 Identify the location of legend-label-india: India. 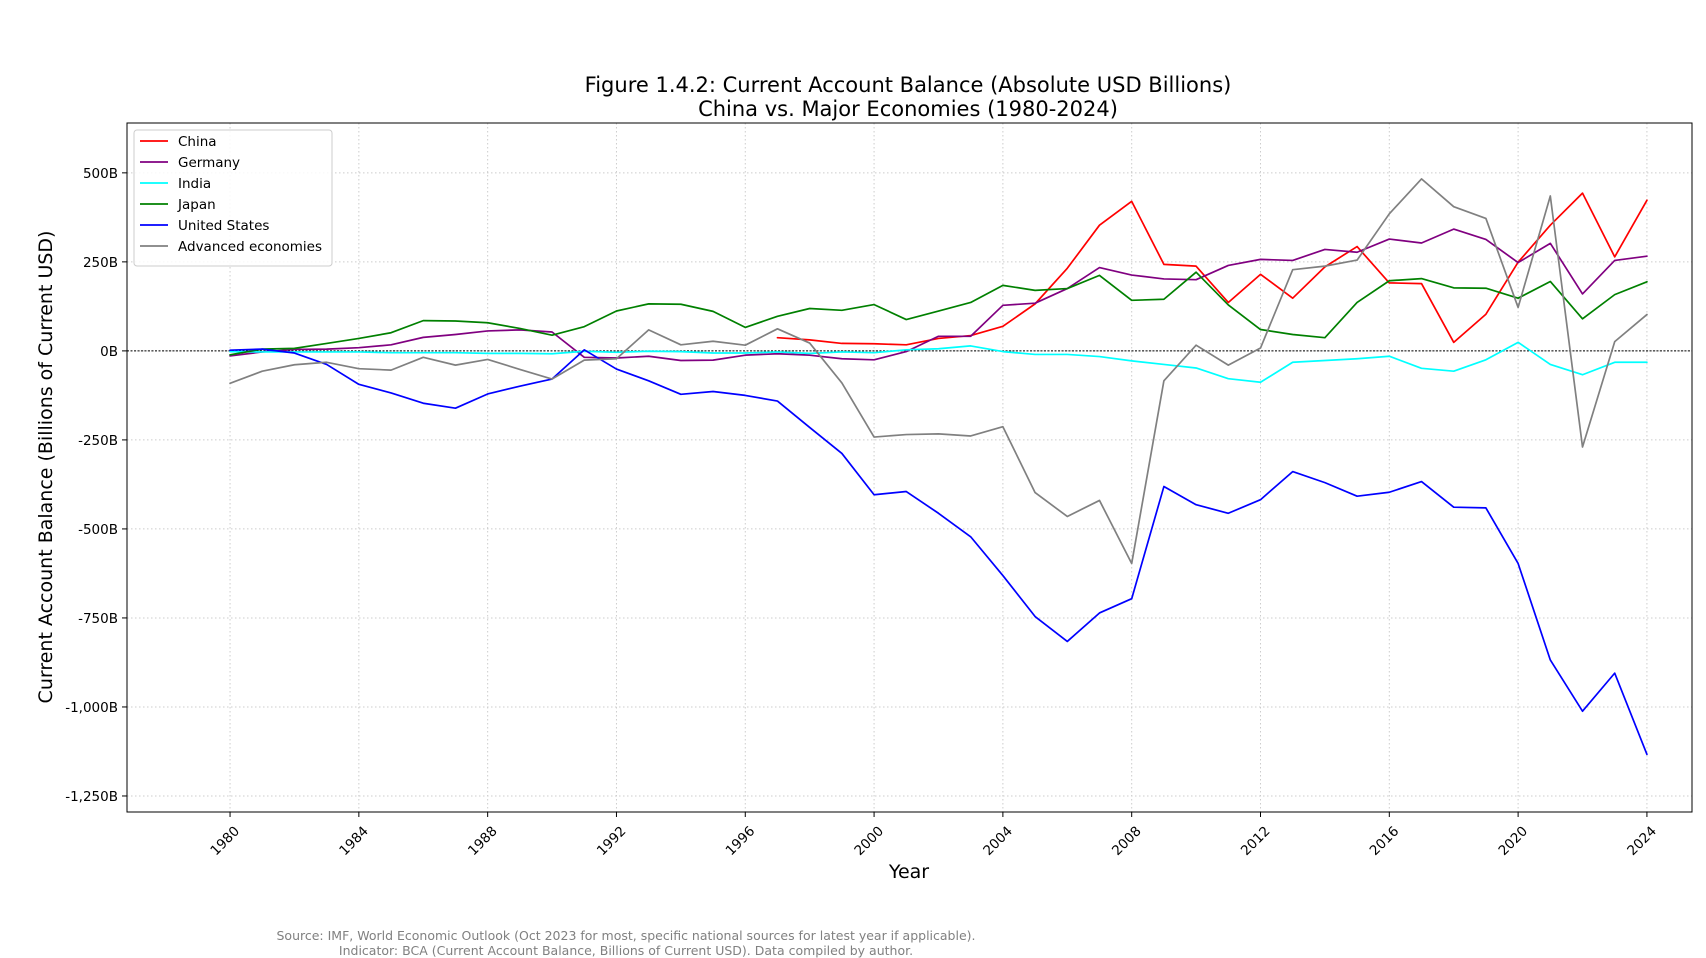
(194, 184).